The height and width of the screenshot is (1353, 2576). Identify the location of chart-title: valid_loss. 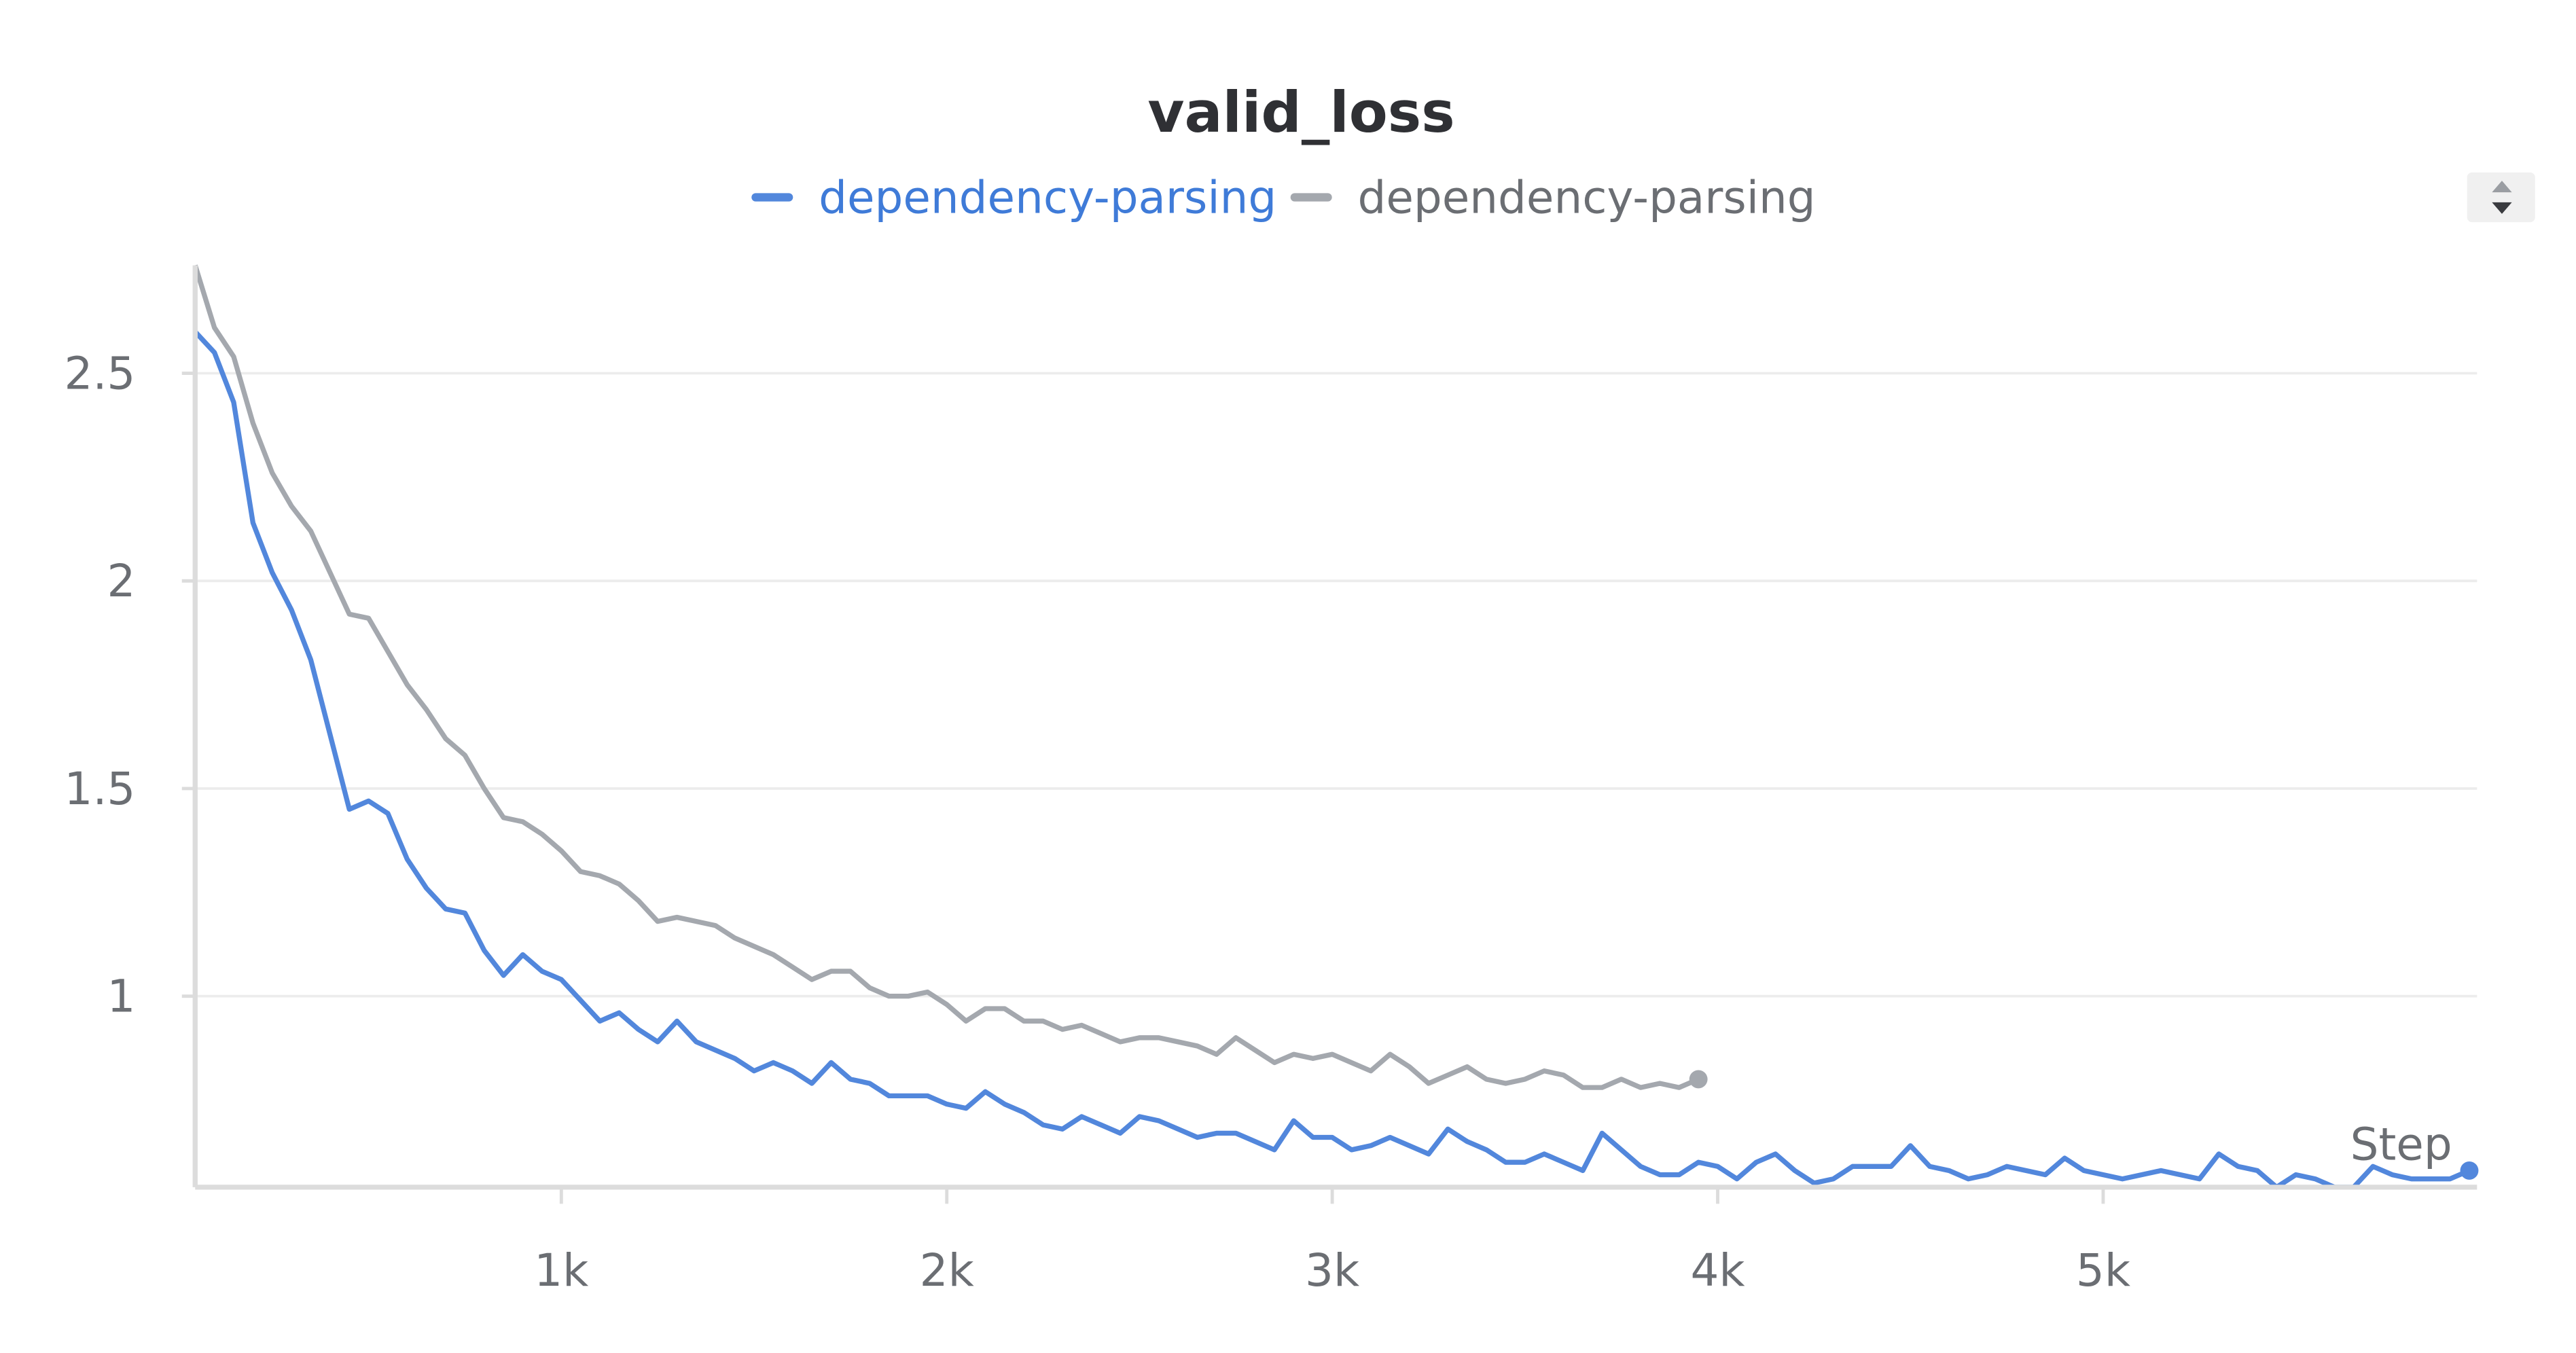
(1300, 112).